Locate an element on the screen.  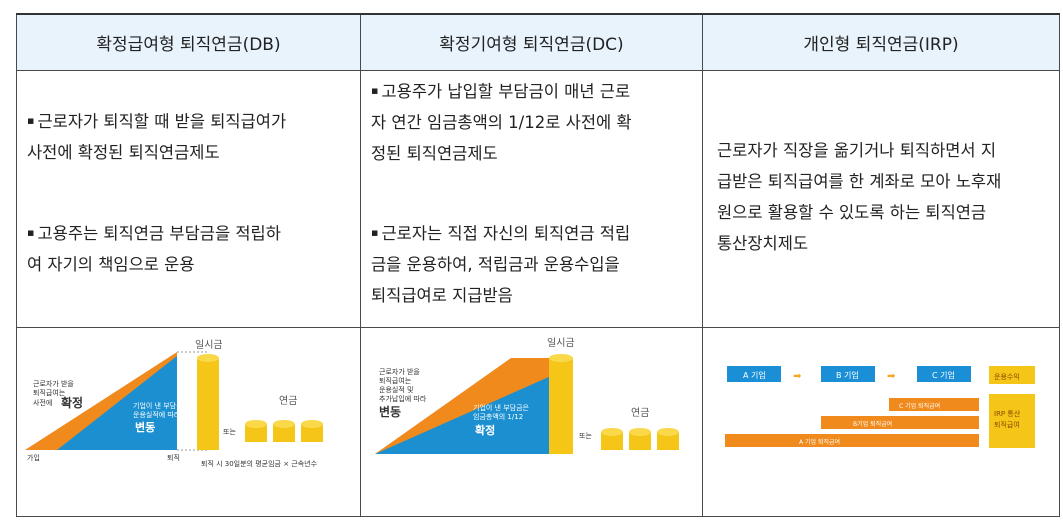
dc-mid-note-1: 기업이 낸 부담금은 is located at coordinates (501, 407).